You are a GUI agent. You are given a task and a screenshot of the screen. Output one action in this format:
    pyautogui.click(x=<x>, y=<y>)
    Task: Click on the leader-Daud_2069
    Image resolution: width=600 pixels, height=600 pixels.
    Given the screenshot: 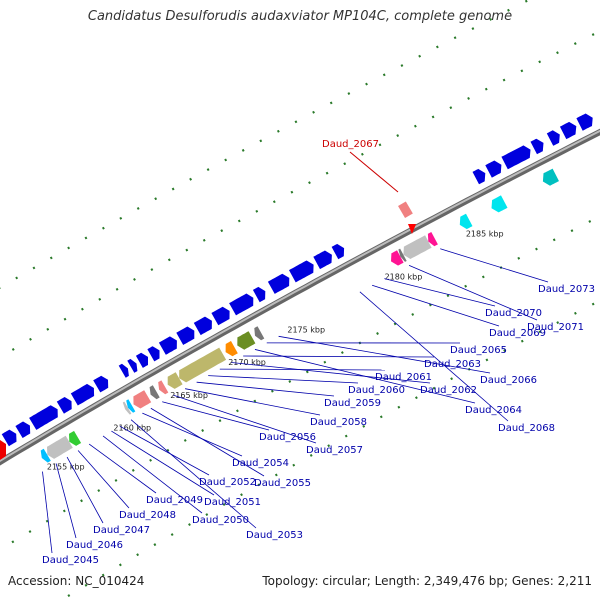 What is the action you would take?
    pyautogui.click(x=435, y=305)
    